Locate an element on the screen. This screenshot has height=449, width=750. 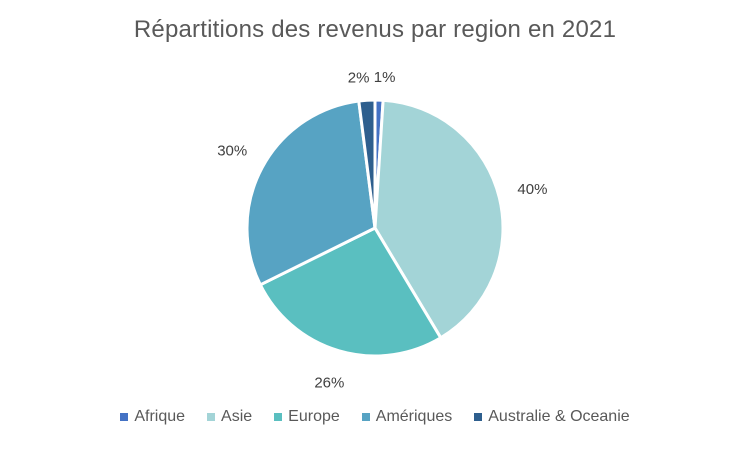
legend-label-australie-oceanie: Australie & Oceanie is located at coordinates (559, 416).